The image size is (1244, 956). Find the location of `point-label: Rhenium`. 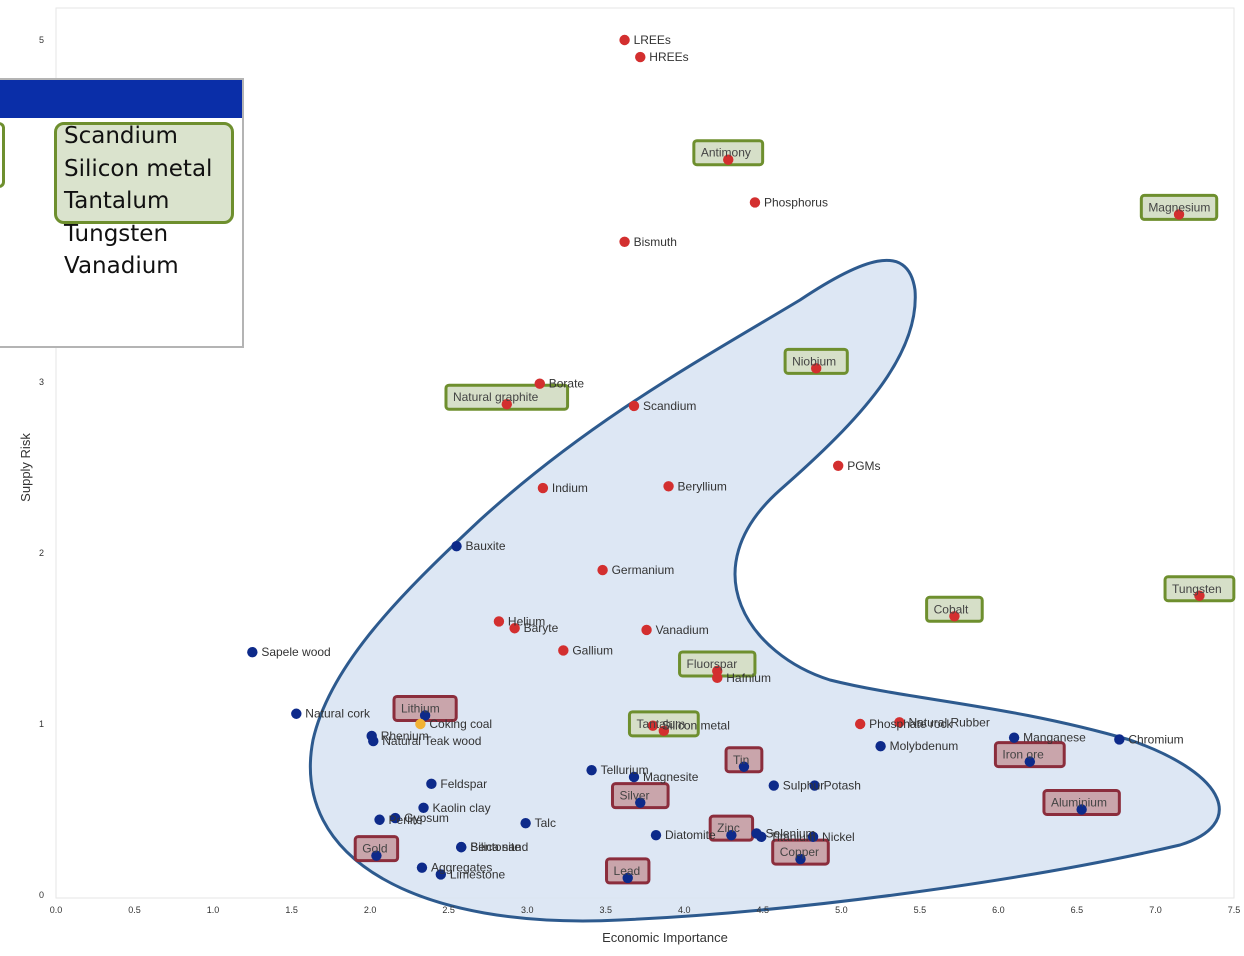

point-label: Rhenium is located at coordinates (405, 736).